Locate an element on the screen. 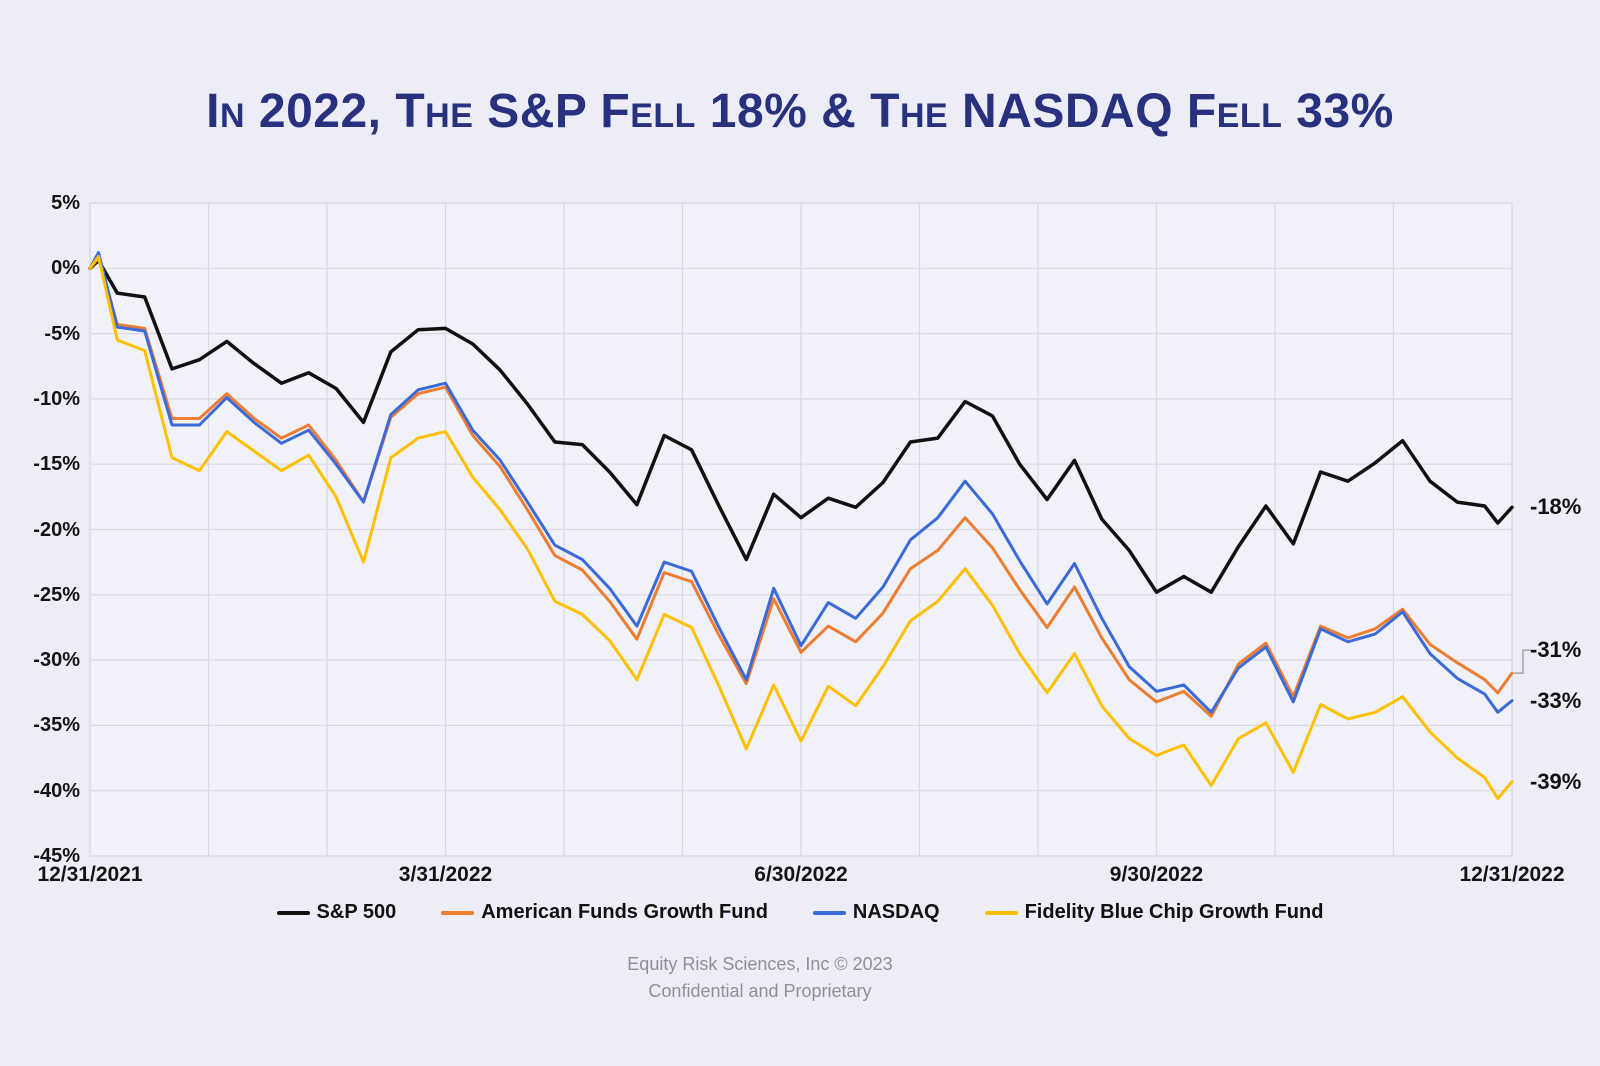 This screenshot has width=1600, height=1066. x-axis-label: 12/31/2022 is located at coordinates (1512, 874).